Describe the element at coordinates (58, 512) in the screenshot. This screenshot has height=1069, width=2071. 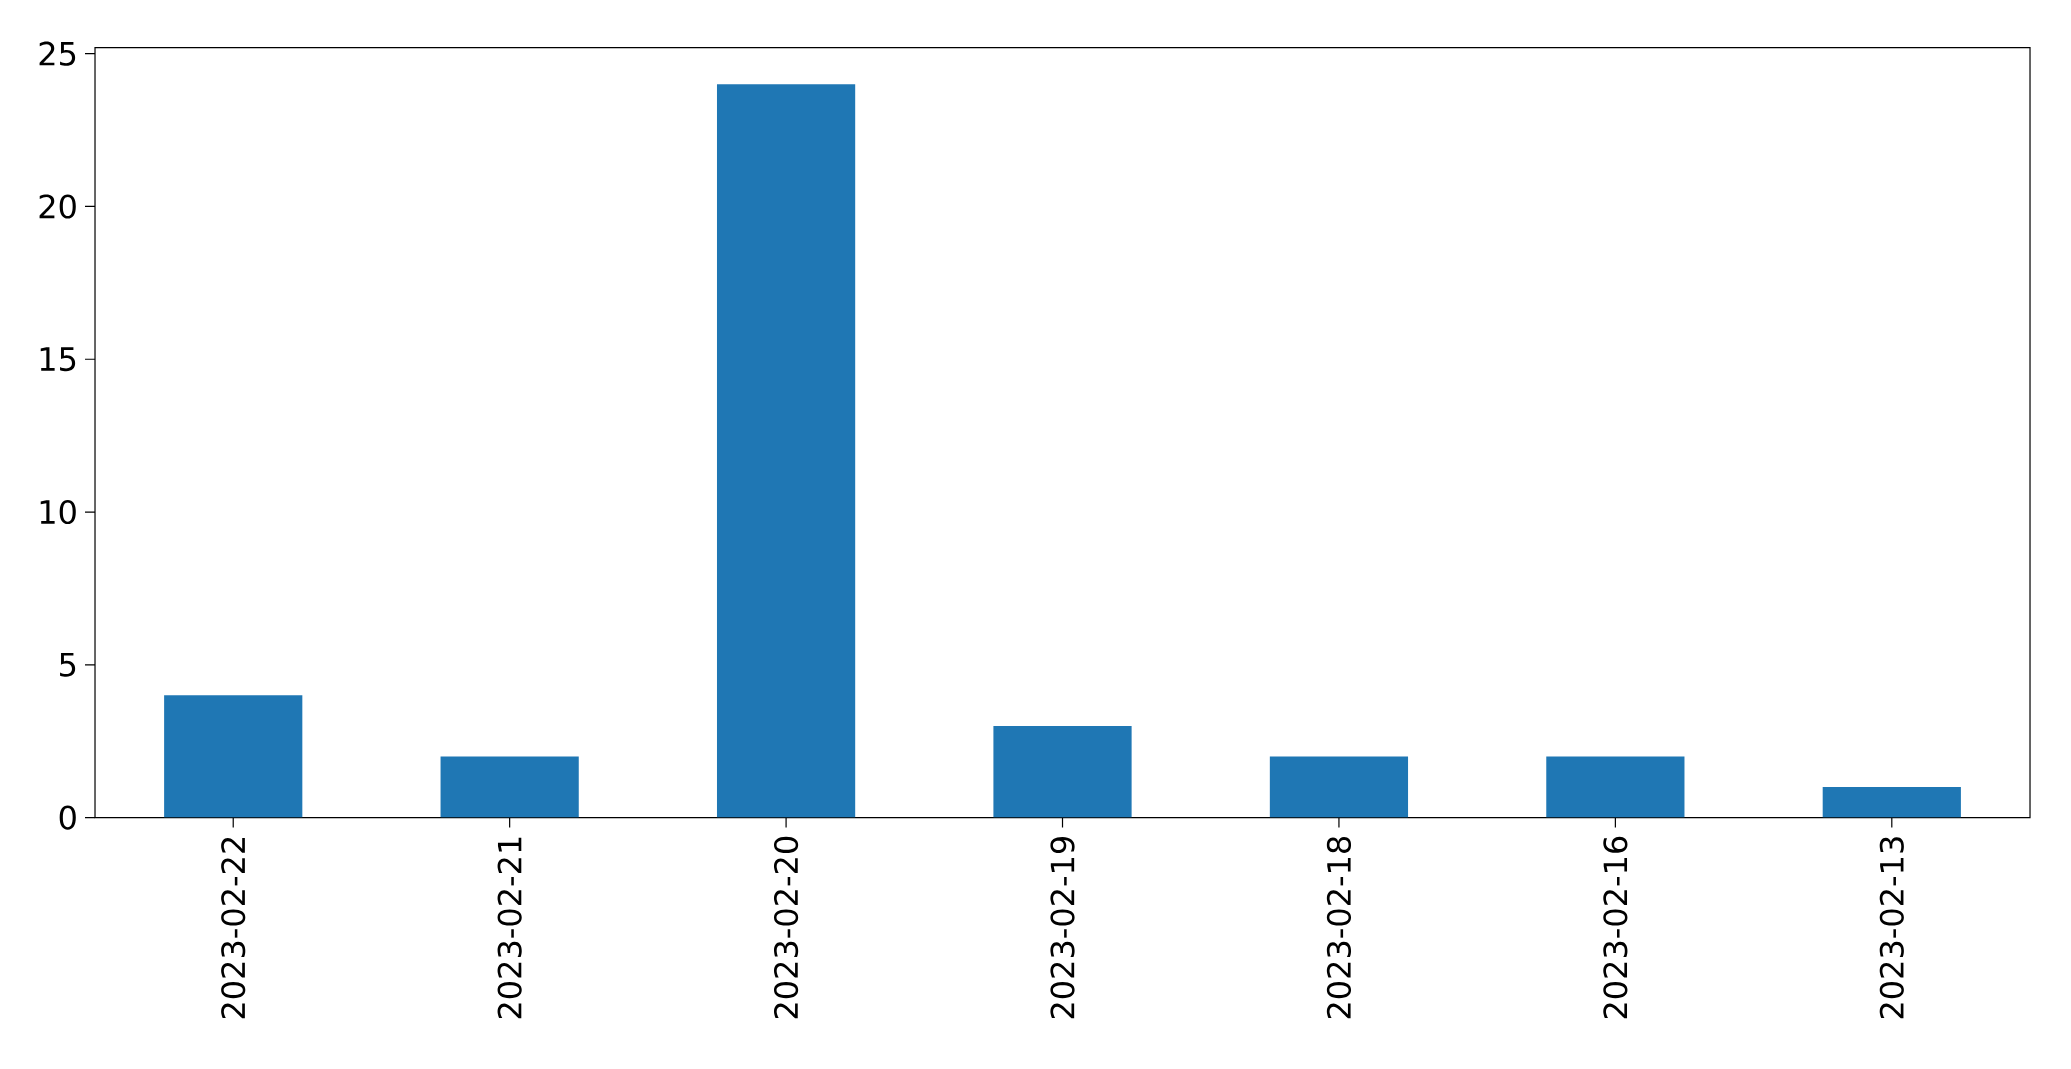
I see `y-tick-label: 10` at that location.